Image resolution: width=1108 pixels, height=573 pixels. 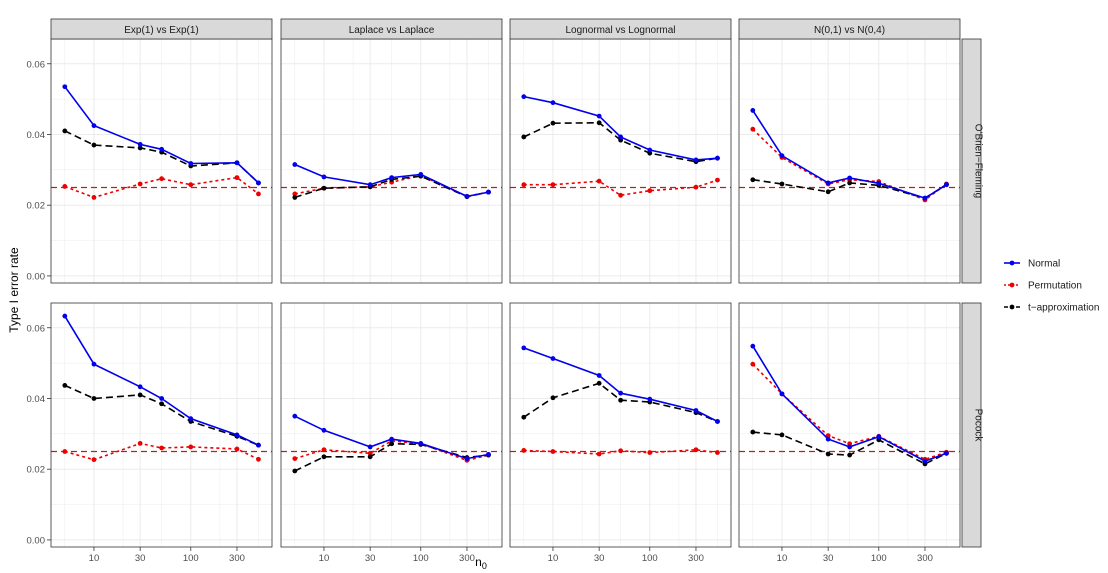 I want to click on x-tick-label: 30, so click(x=370, y=558).